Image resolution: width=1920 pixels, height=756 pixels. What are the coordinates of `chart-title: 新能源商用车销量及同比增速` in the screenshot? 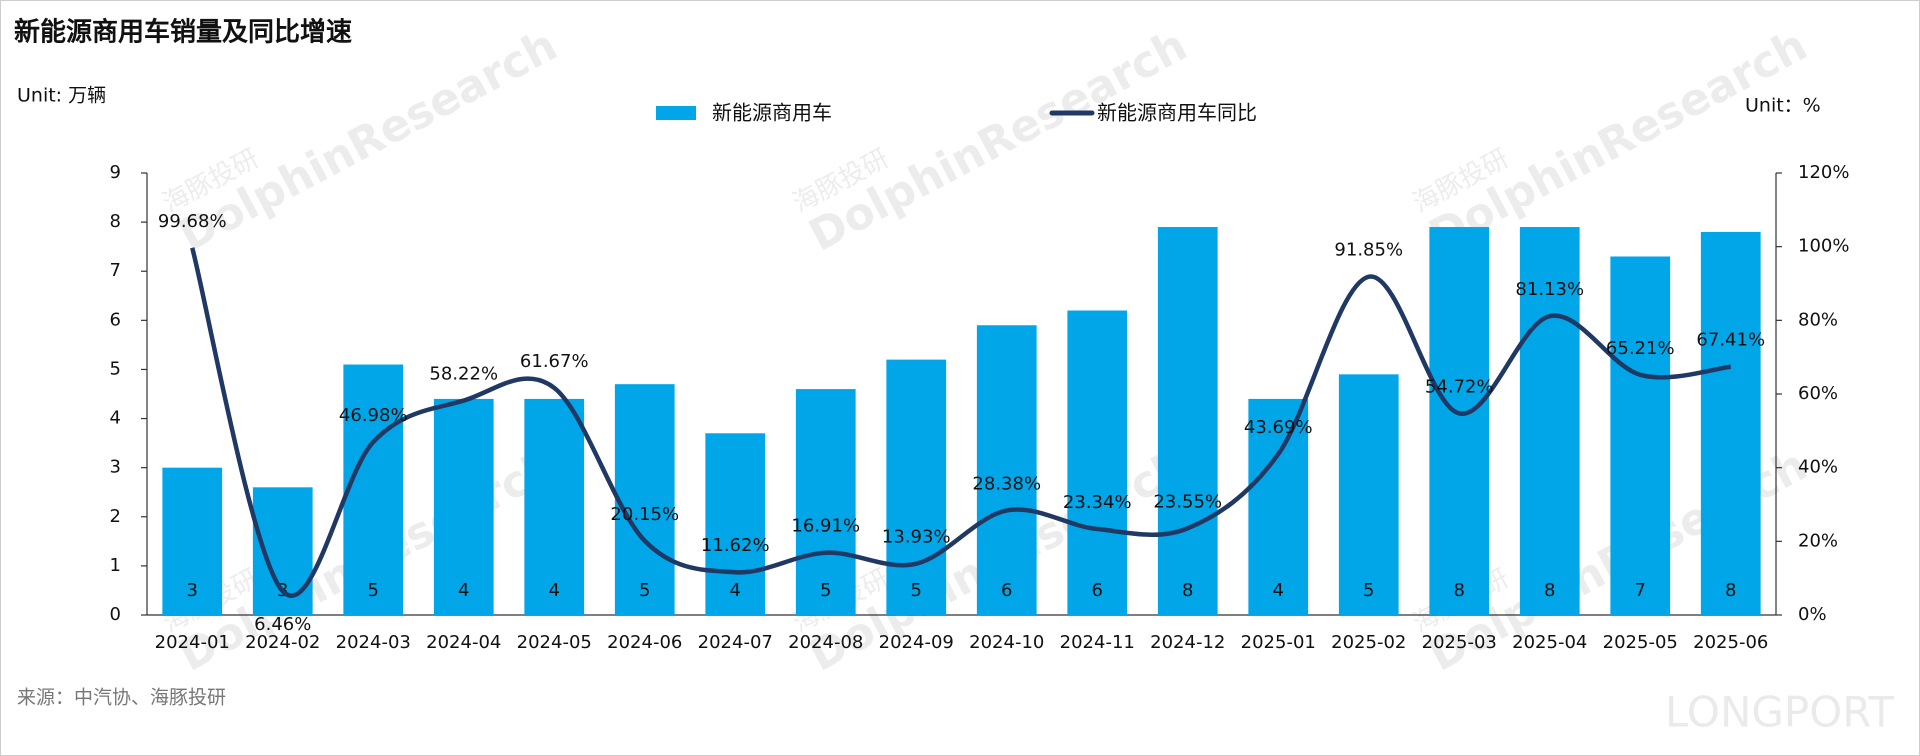 It's located at (183, 32).